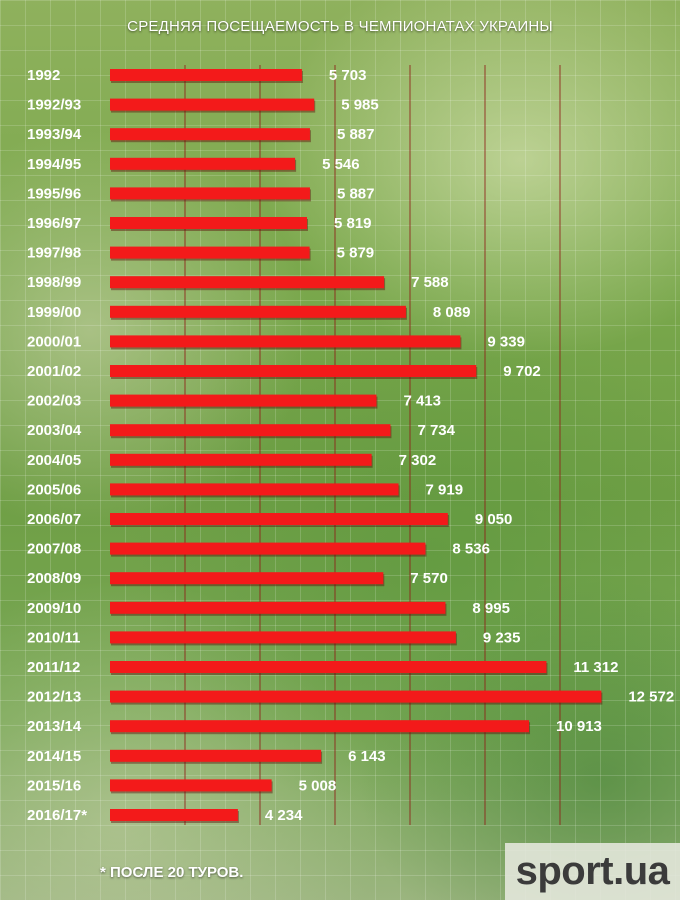 This screenshot has width=680, height=900. What do you see at coordinates (502, 637) in the screenshot?
I see `value-label: 9 235` at bounding box center [502, 637].